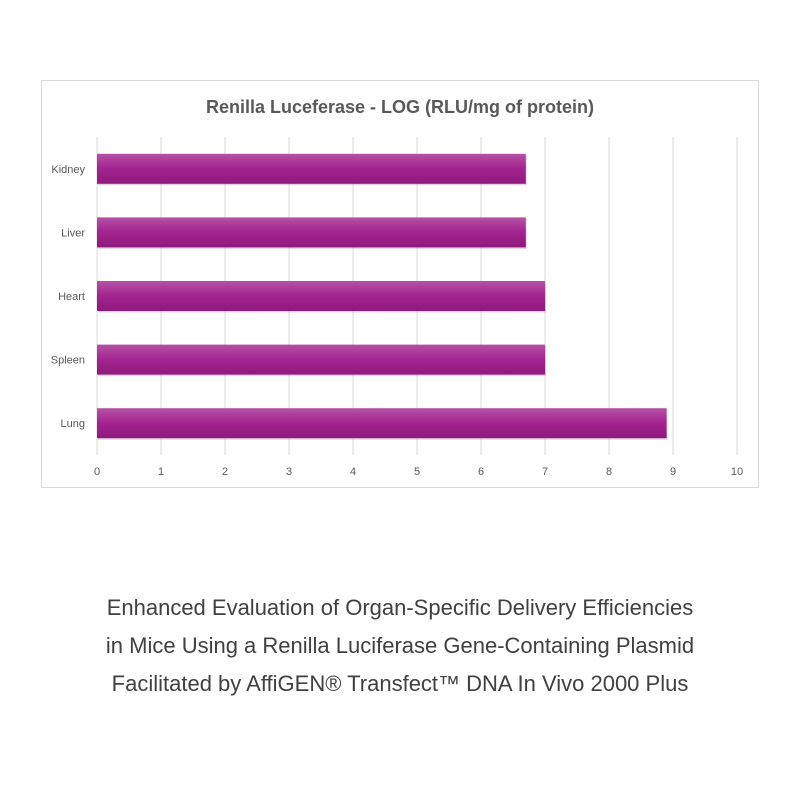 The width and height of the screenshot is (800, 800). What do you see at coordinates (73, 233) in the screenshot?
I see `y-category-label: Liver` at bounding box center [73, 233].